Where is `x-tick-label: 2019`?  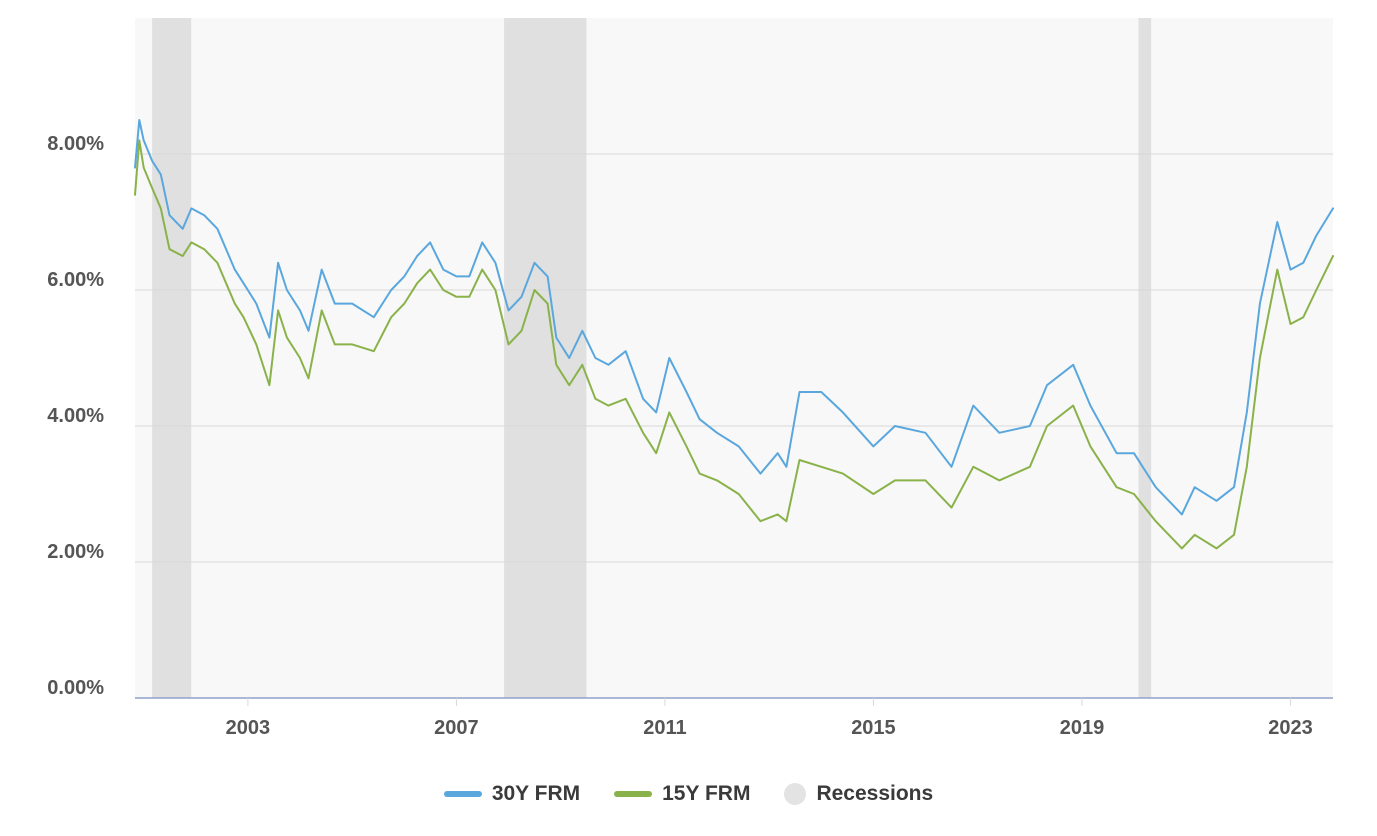
x-tick-label: 2019 is located at coordinates (1082, 728).